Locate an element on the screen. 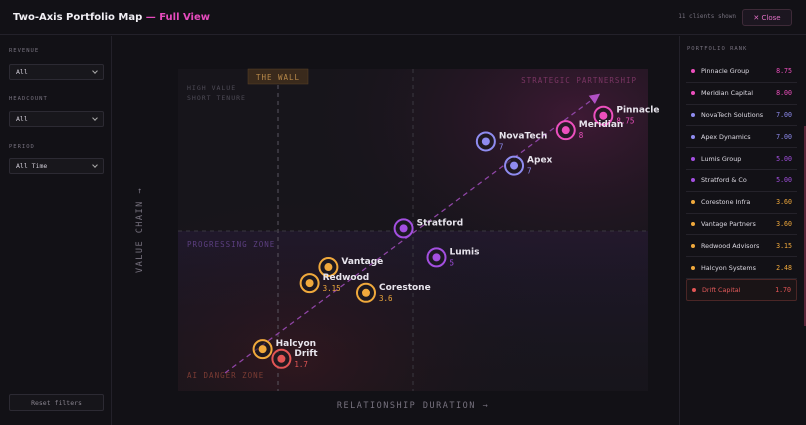 This screenshot has height=425, width=806. rank-item: Pinnacle Group 8.75 is located at coordinates (741, 72).